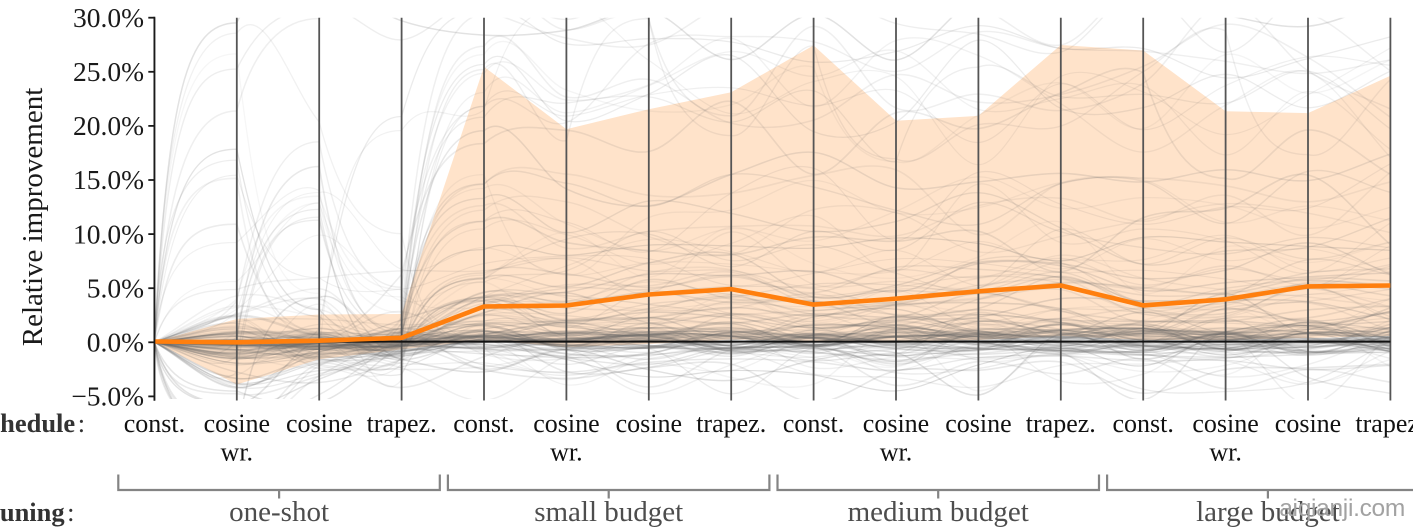  What do you see at coordinates (108, 125) in the screenshot?
I see `svg-text: 20.0%` at bounding box center [108, 125].